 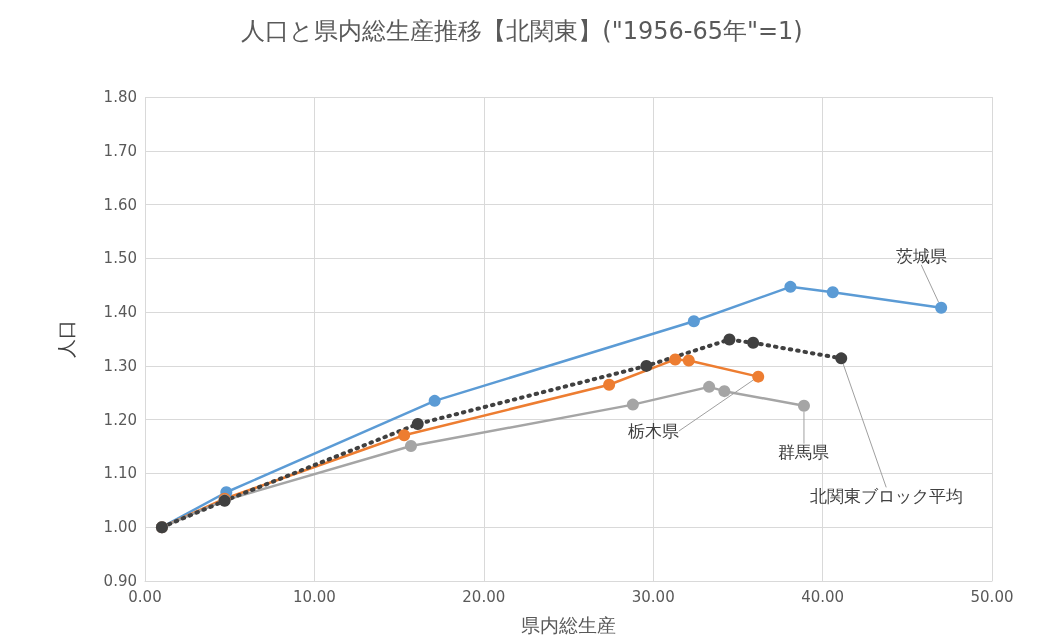 I want to click on x-tick-label: 50.00, so click(x=992, y=596).